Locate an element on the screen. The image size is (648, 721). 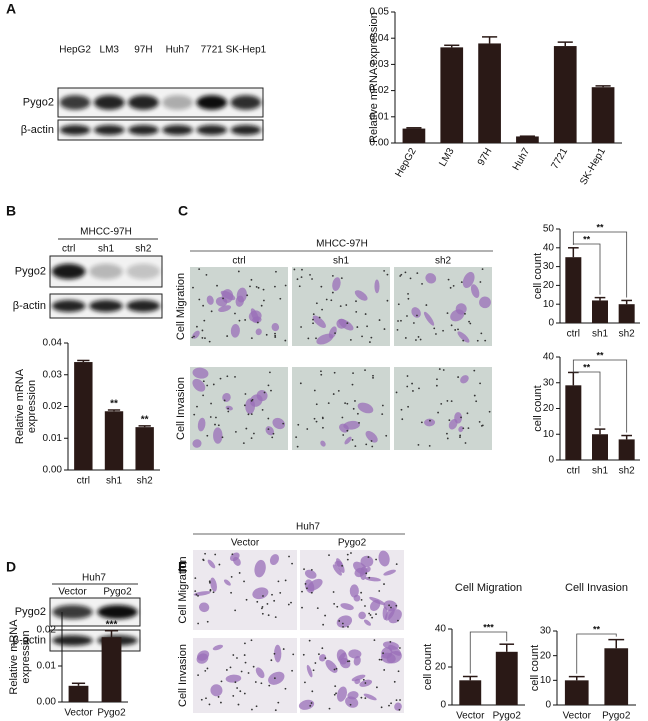
lane-label: SK-Hep1 is located at coordinates (246, 50).